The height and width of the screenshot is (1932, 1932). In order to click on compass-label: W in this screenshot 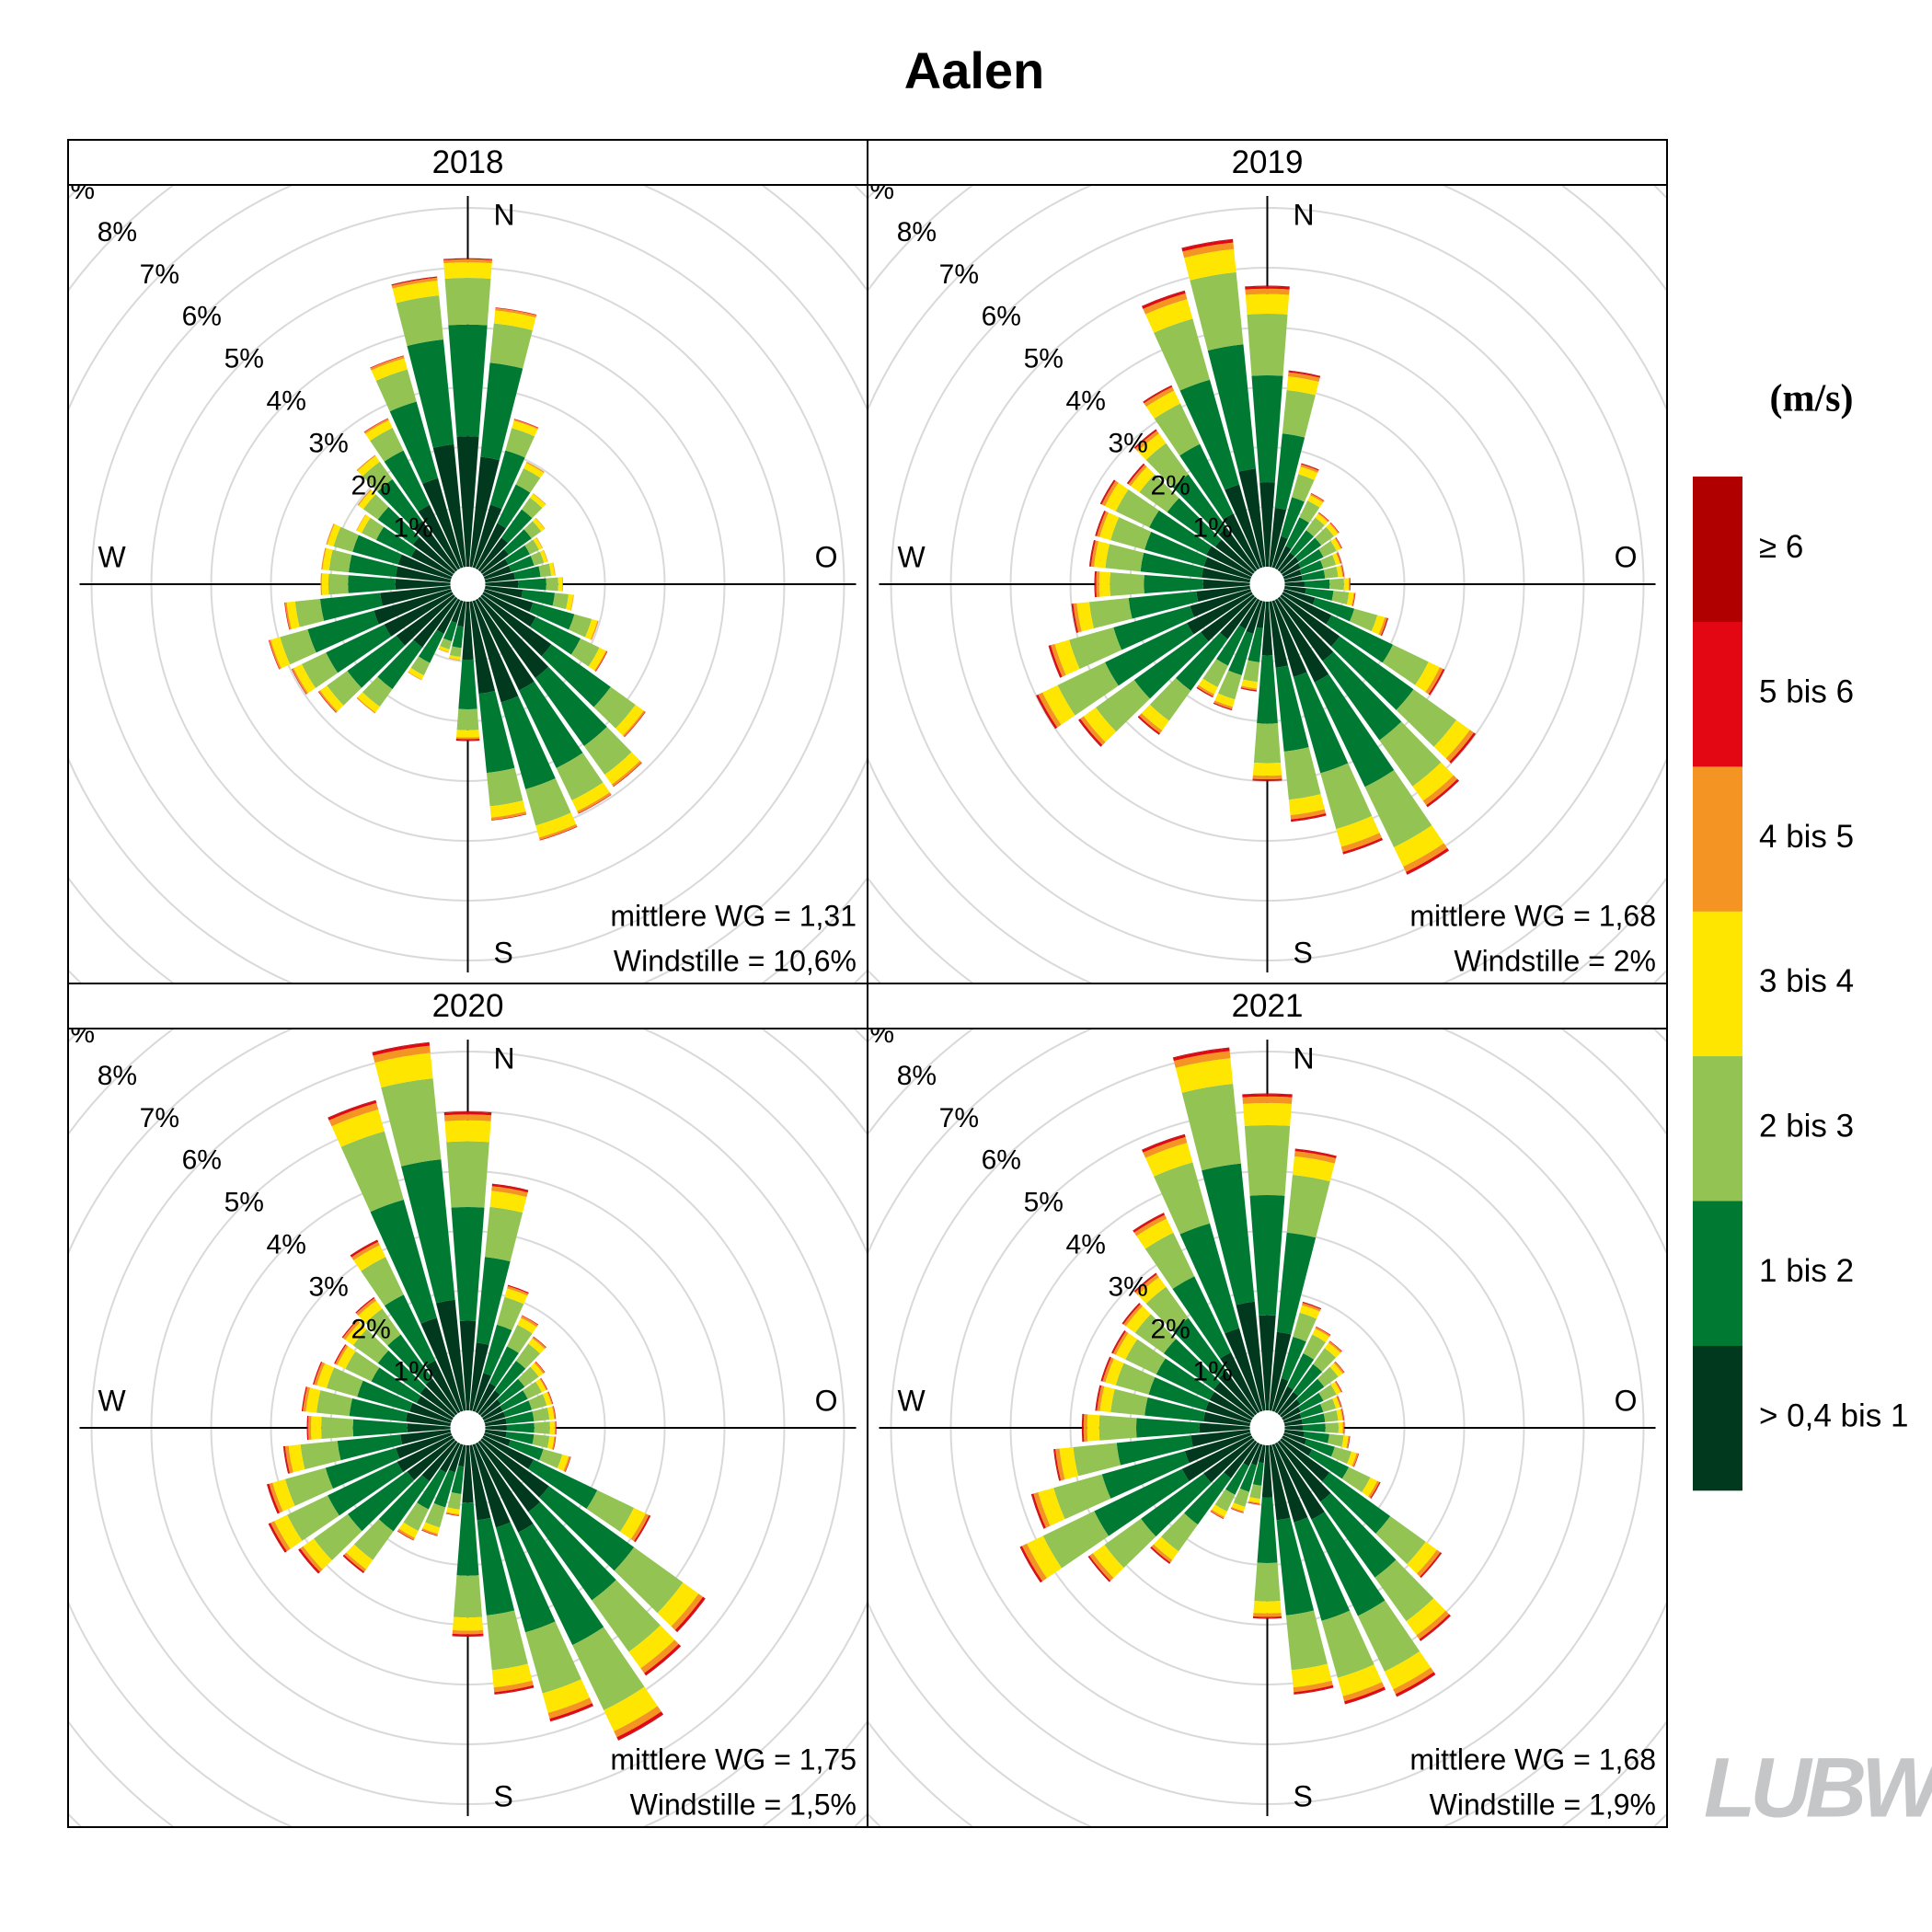, I will do `click(112, 1400)`.